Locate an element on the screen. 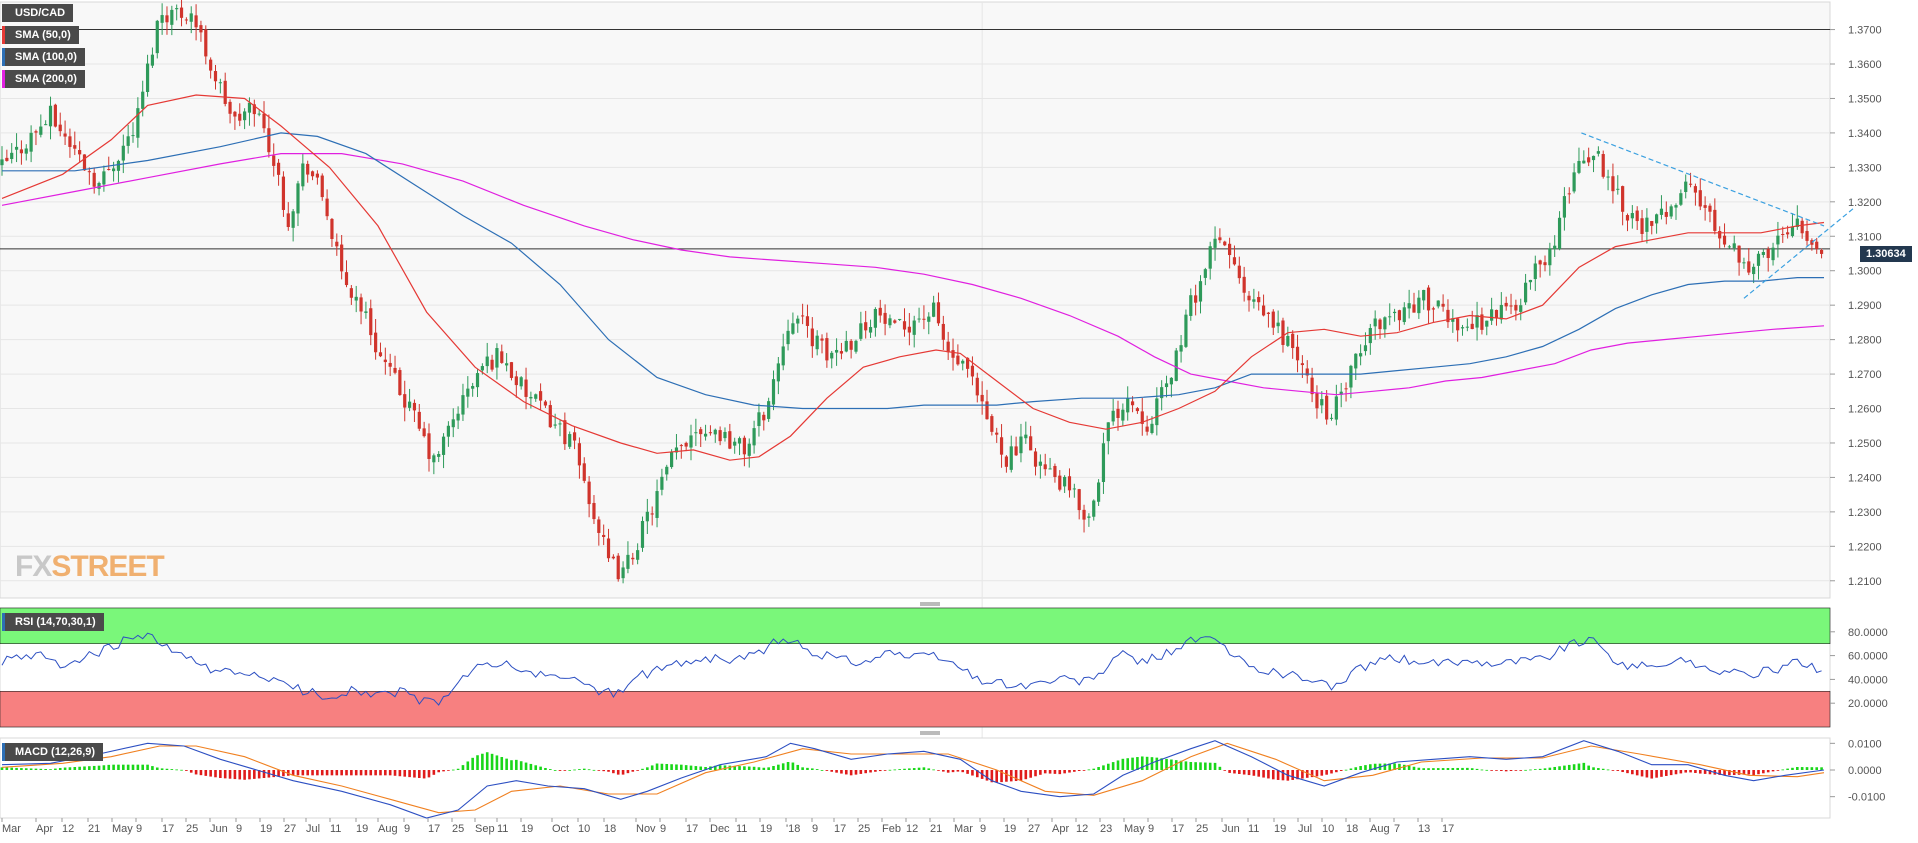 The height and width of the screenshot is (843, 1918). legend-sma100: SMA (100,0) is located at coordinates (43, 57).